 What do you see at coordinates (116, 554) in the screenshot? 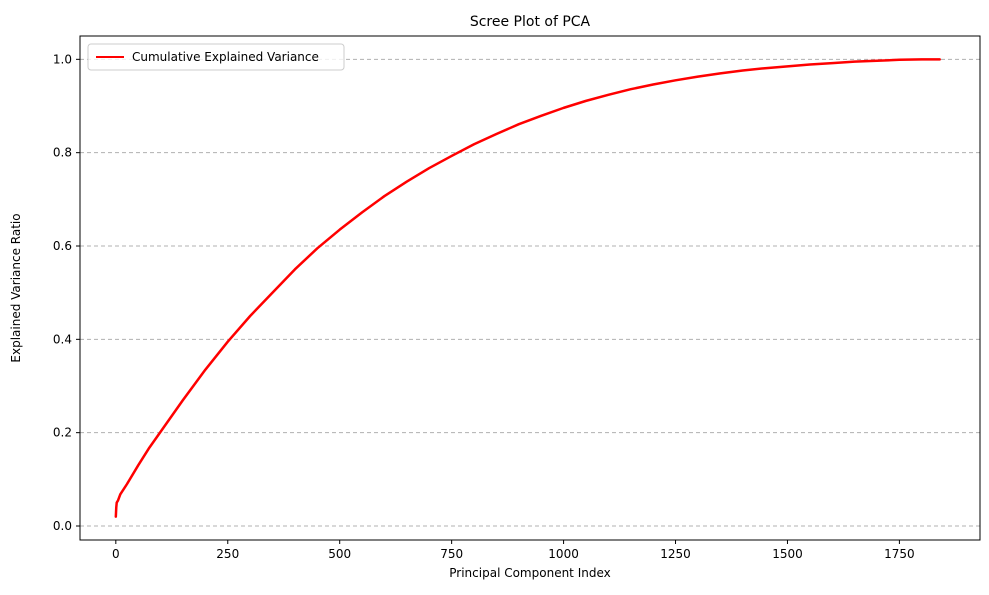
I see `x-tick-label: 0` at bounding box center [116, 554].